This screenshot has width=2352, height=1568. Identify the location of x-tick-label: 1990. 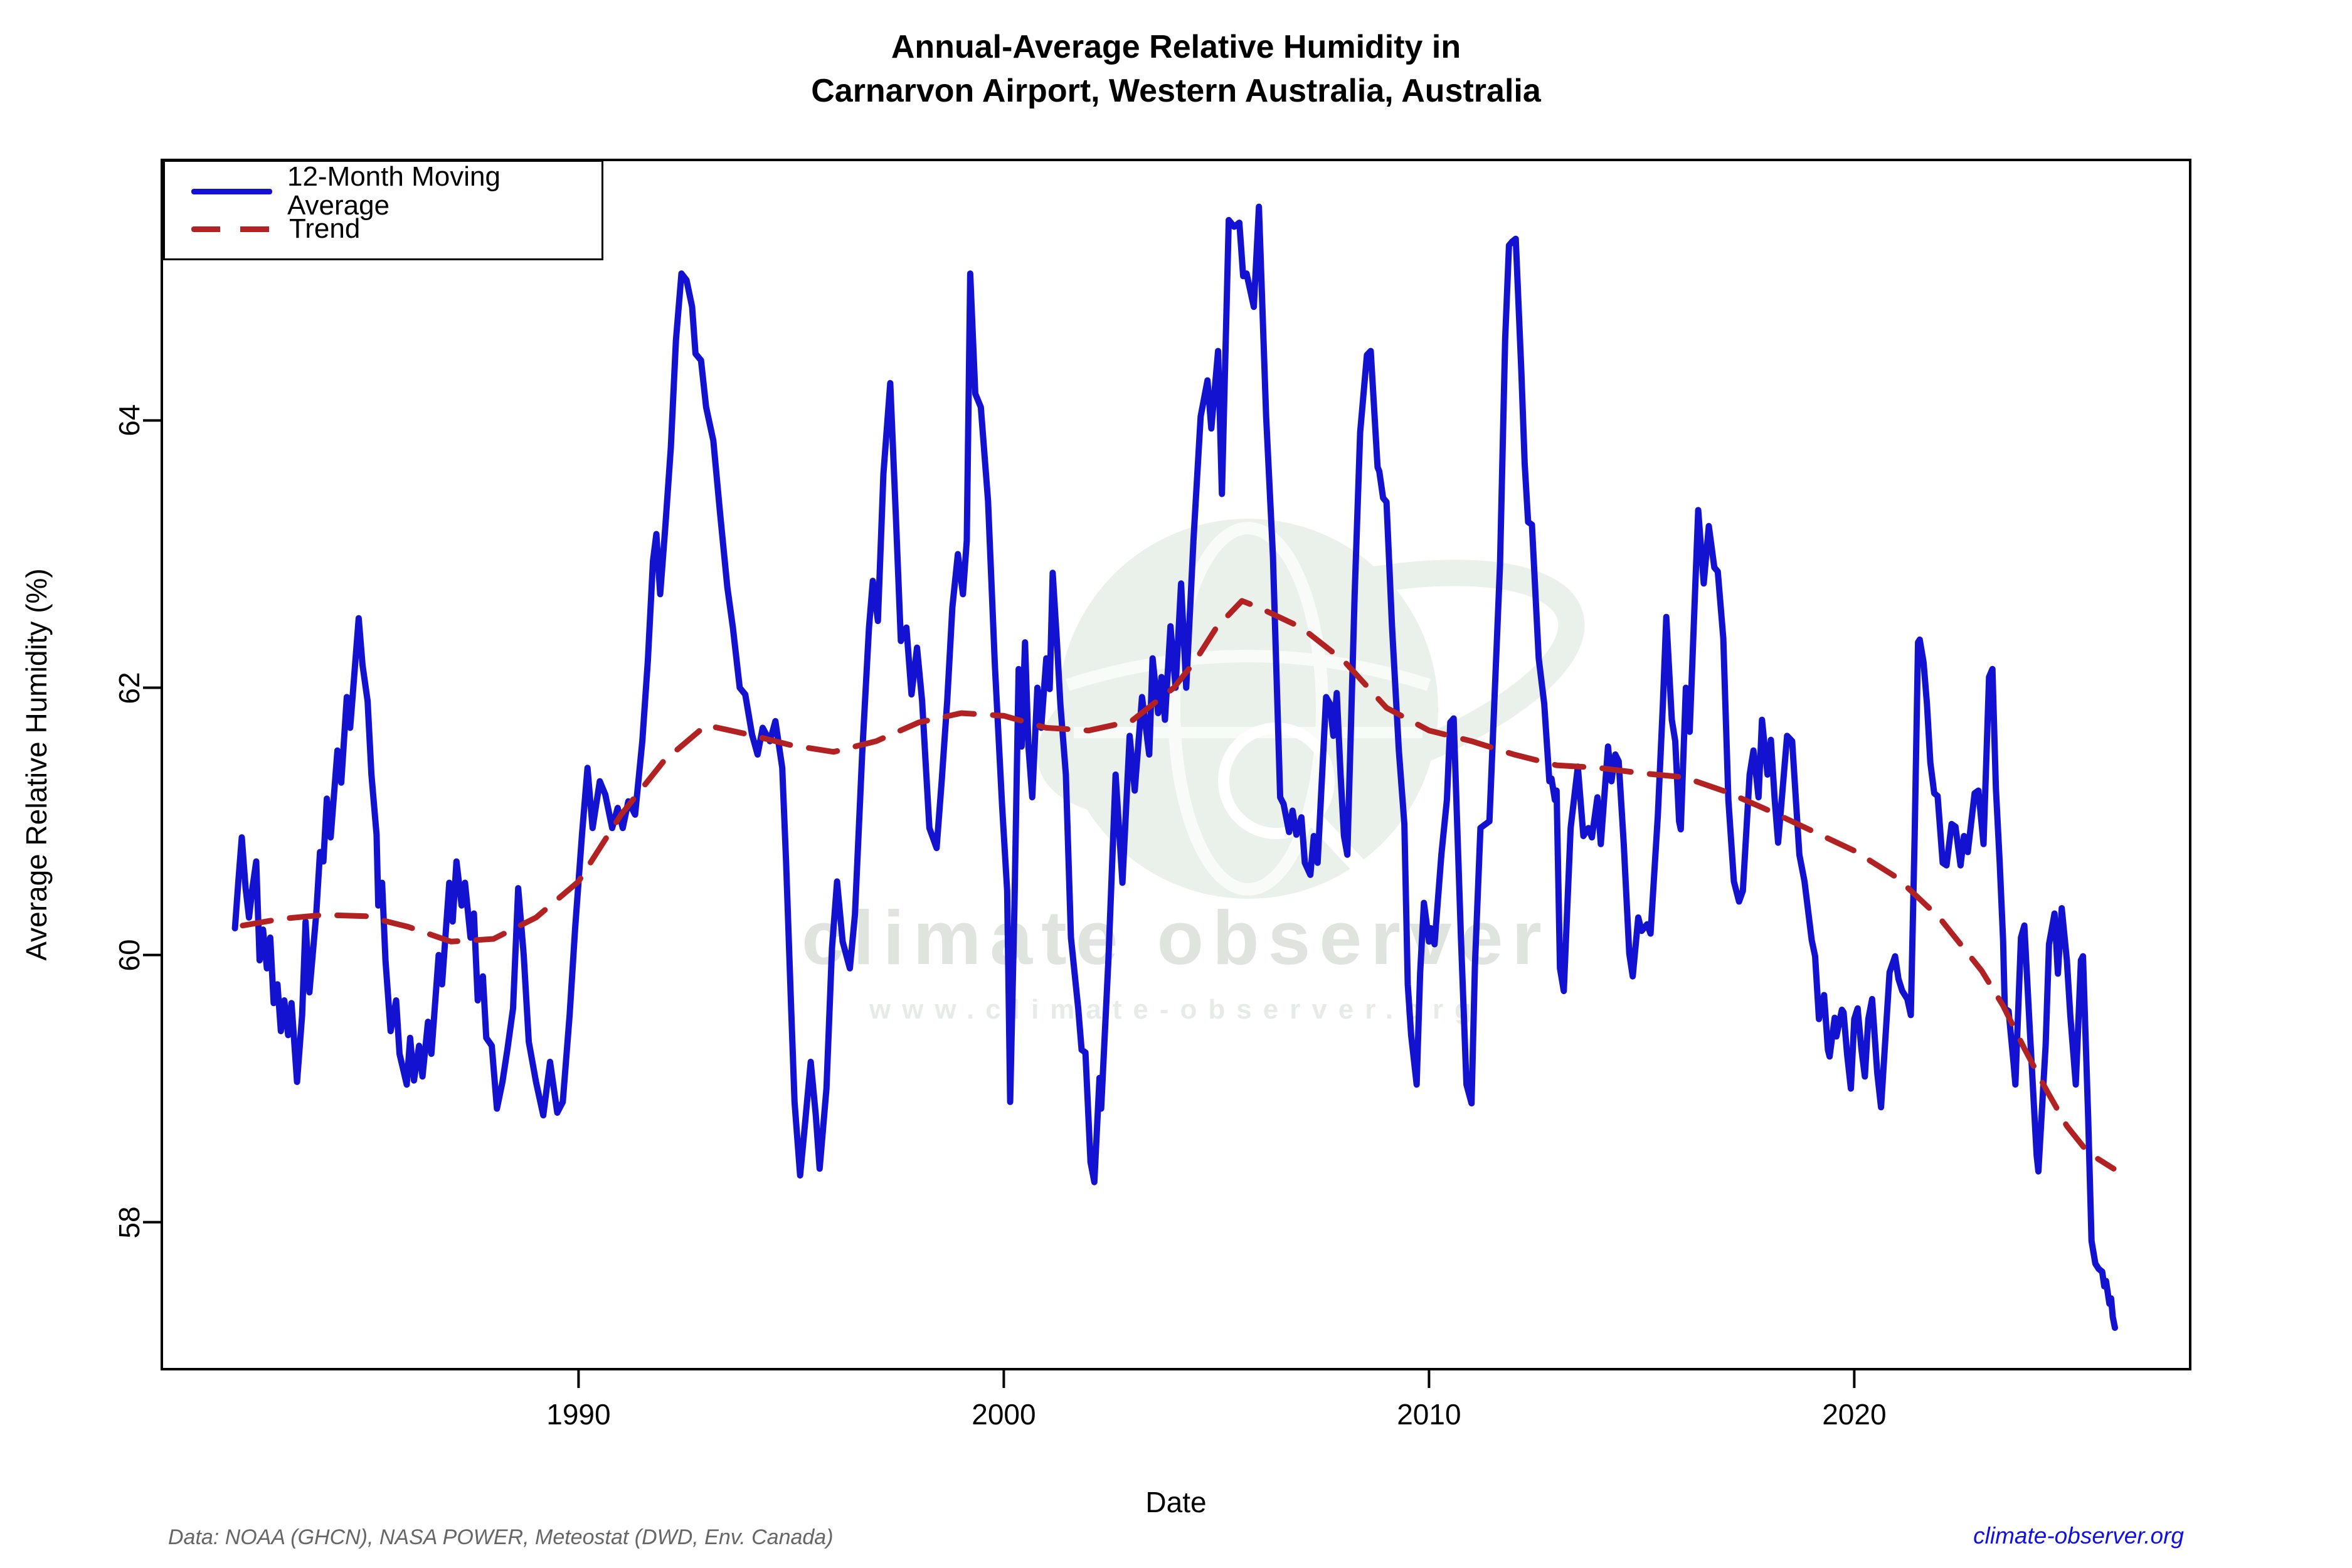
(578, 1414).